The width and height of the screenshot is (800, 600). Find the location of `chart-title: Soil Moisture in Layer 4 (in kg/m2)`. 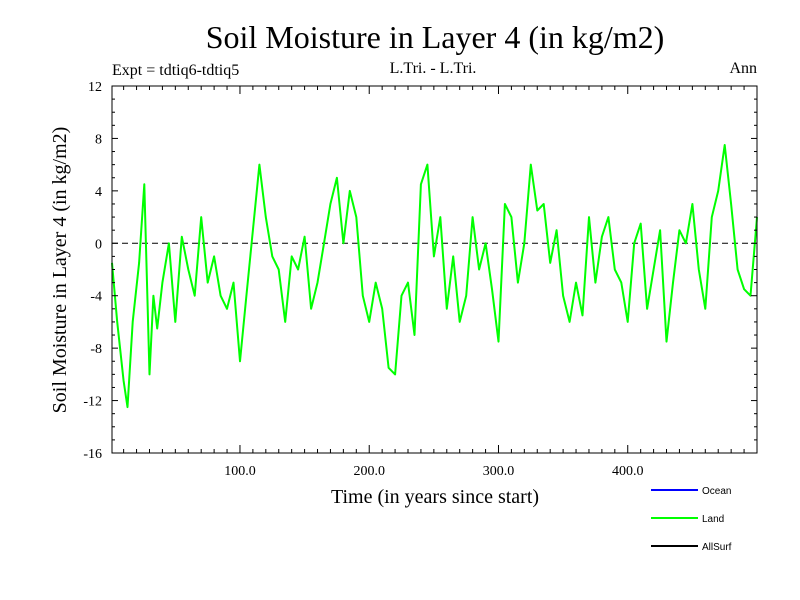

chart-title: Soil Moisture in Layer 4 (in kg/m2) is located at coordinates (435, 37).